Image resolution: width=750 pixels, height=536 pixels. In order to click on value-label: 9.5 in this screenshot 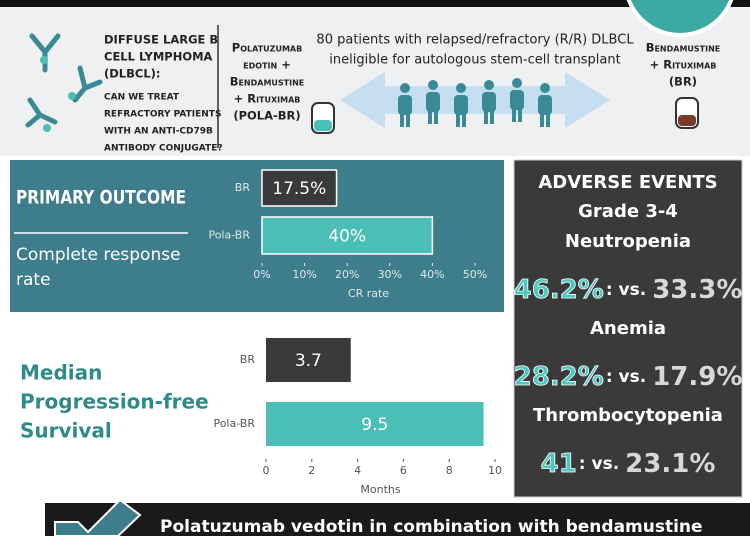, I will do `click(374, 425)`.